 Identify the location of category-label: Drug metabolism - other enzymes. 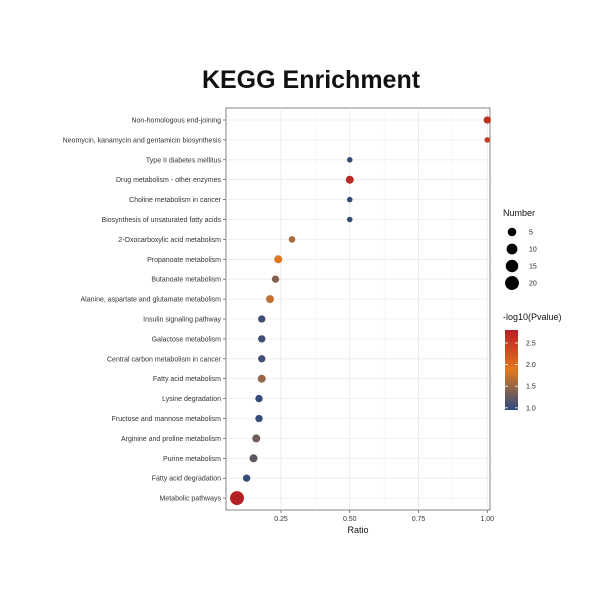
(169, 180).